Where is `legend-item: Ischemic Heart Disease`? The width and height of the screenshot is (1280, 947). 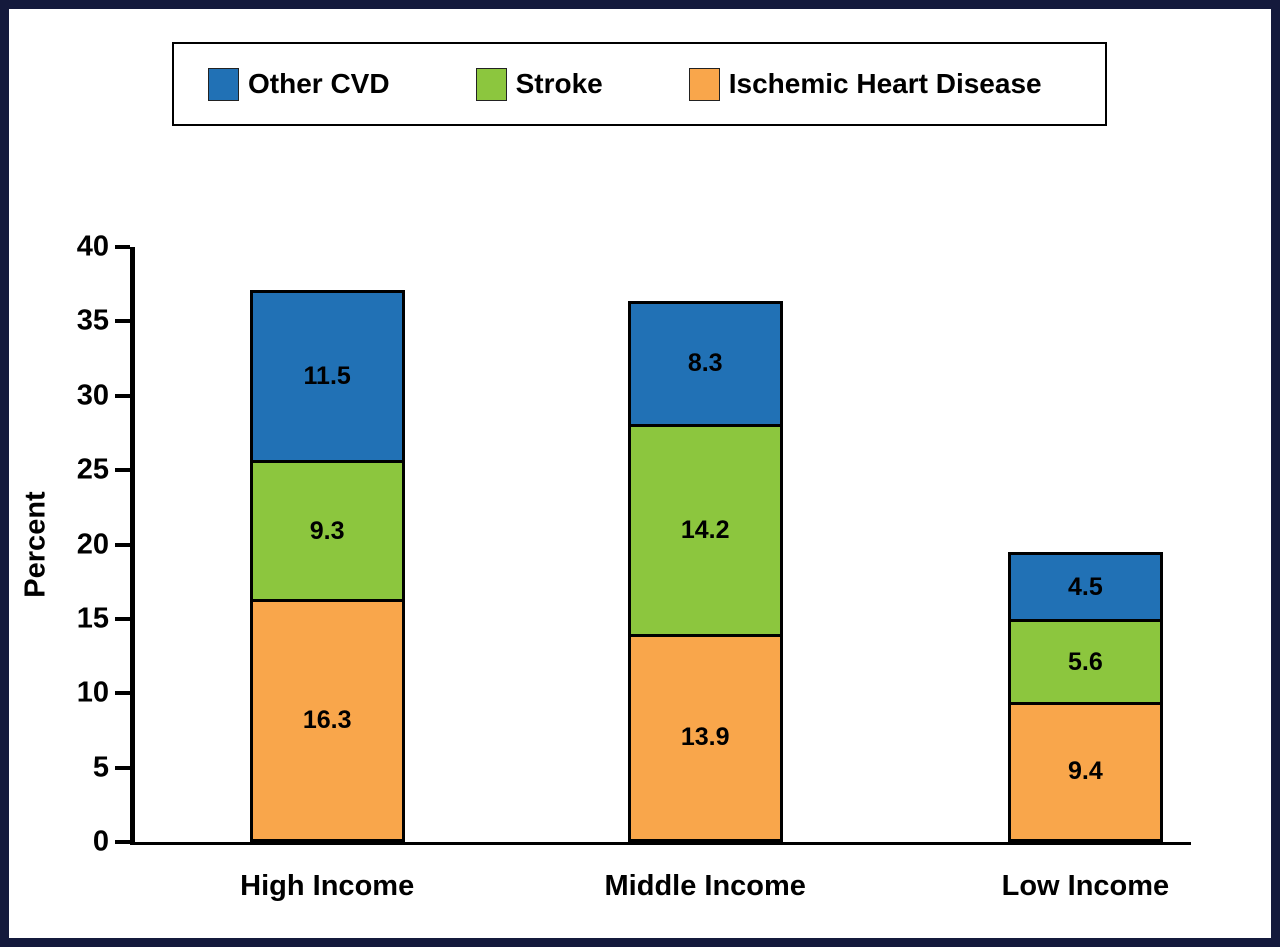 legend-item: Ischemic Heart Disease is located at coordinates (865, 84).